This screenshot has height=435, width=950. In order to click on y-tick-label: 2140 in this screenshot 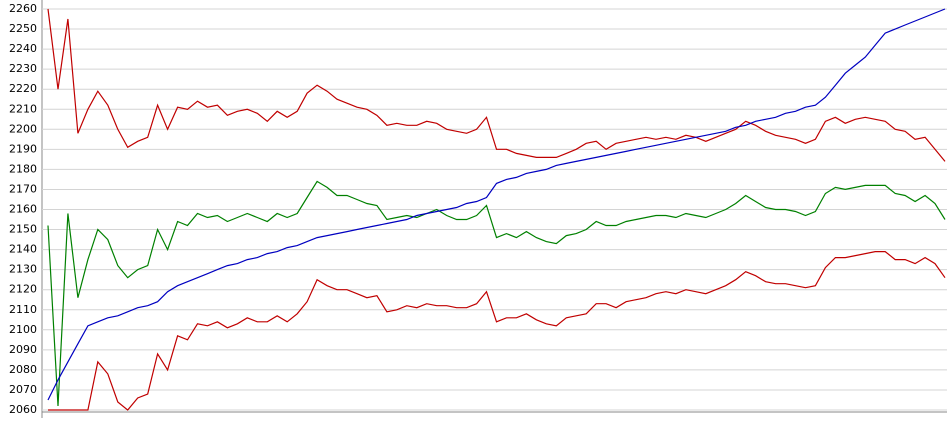, I will do `click(23, 249)`.